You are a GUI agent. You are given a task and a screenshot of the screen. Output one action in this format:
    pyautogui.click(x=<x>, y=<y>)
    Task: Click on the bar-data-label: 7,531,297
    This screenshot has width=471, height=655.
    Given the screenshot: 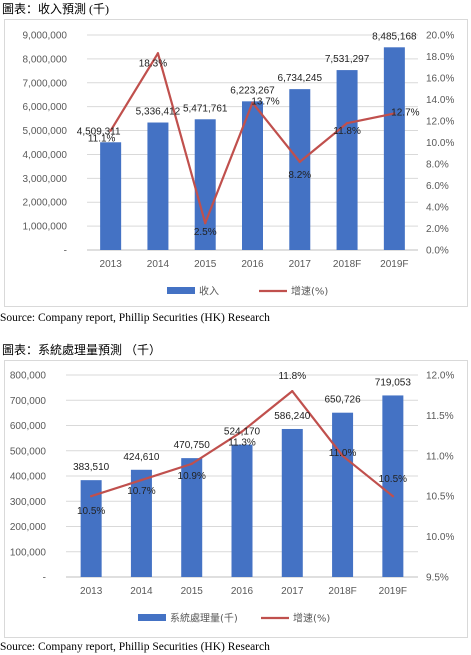 What is the action you would take?
    pyautogui.click(x=347, y=59)
    